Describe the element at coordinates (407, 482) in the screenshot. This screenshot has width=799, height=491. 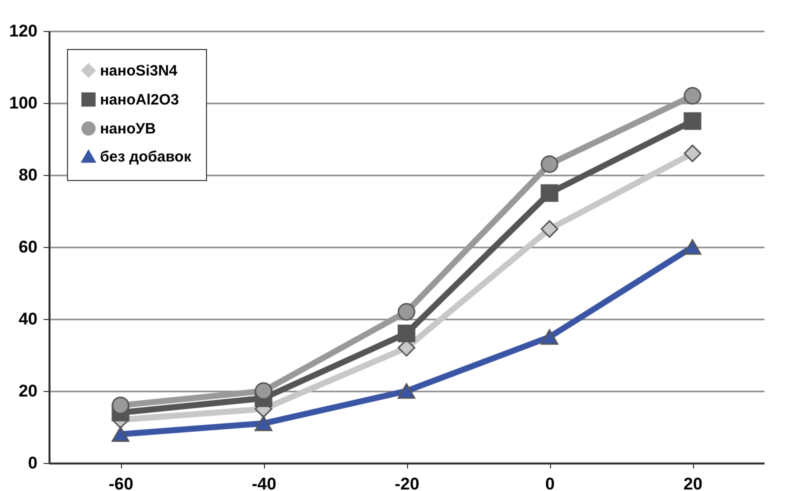
I see `x-tick-label: -20` at that location.